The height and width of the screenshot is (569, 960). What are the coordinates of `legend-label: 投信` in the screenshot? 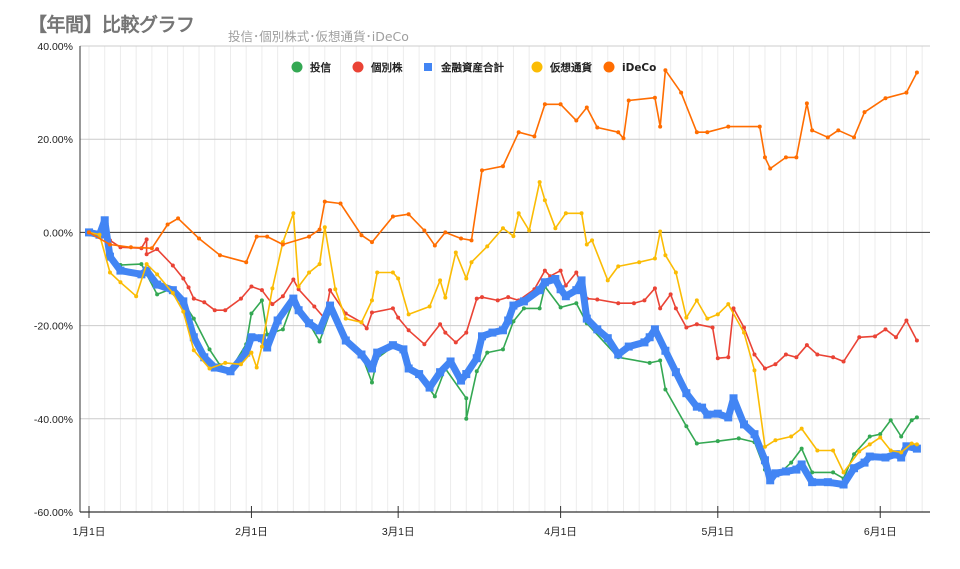 It's located at (320, 67).